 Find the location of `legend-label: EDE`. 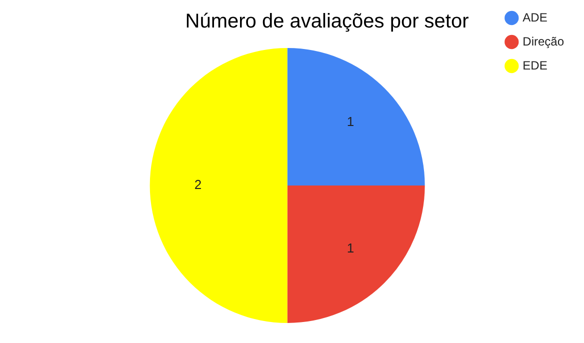

legend-label: EDE is located at coordinates (535, 65).